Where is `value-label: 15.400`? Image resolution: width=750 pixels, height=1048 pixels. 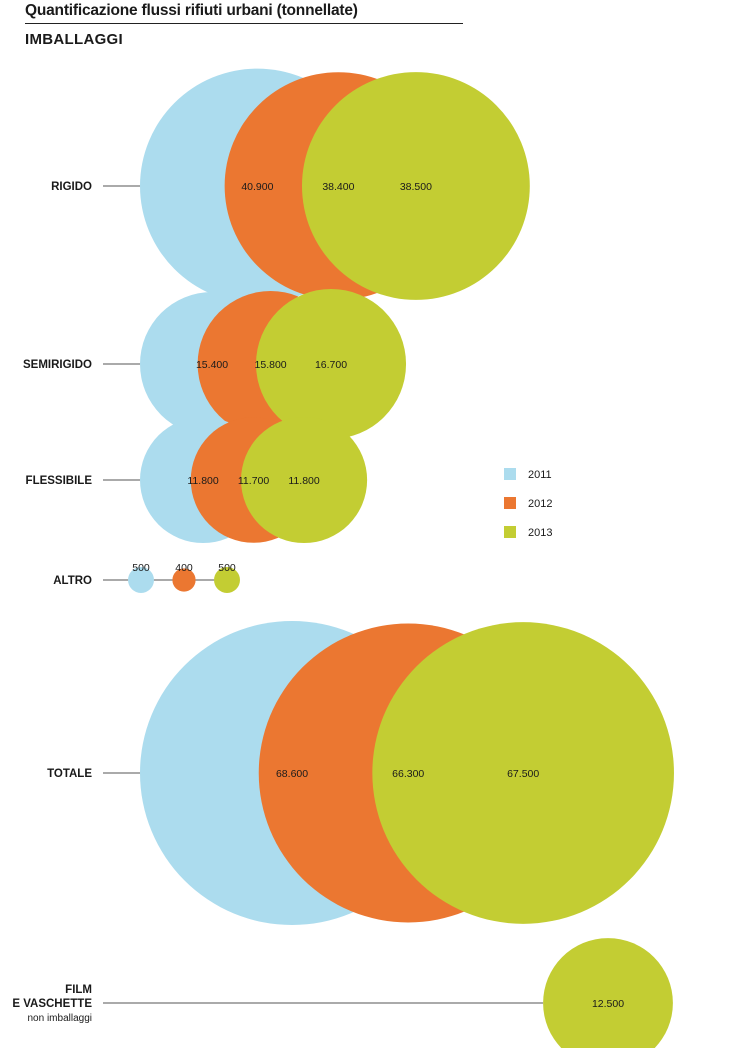 value-label: 15.400 is located at coordinates (212, 365).